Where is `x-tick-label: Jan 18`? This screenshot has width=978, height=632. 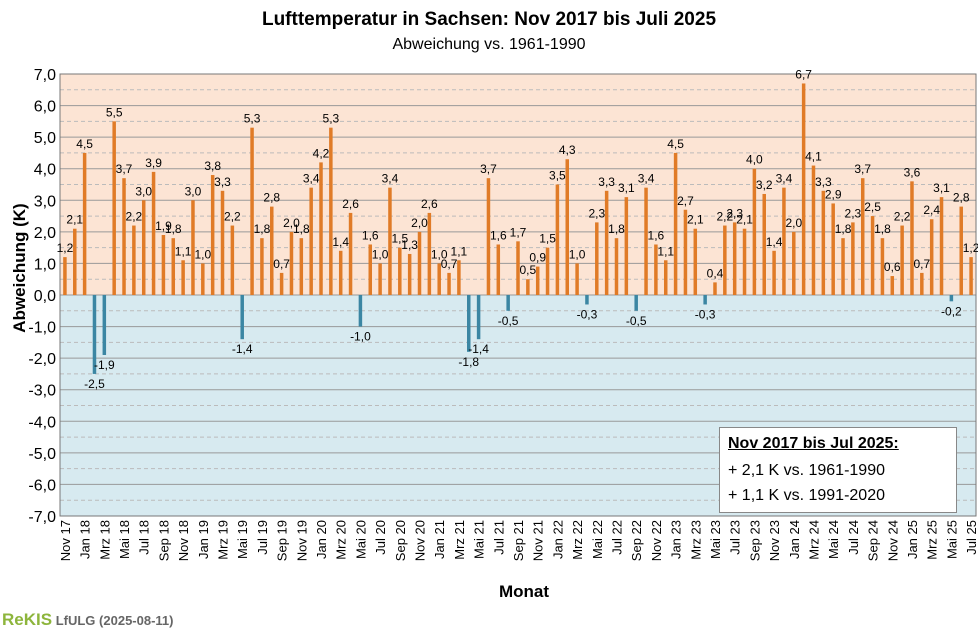 x-tick-label: Jan 18 is located at coordinates (85, 539).